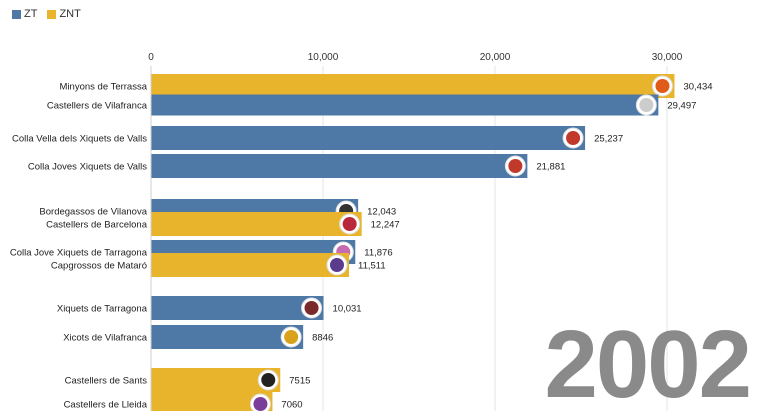  I want to click on category-label-9: Xicots de Vilafranca, so click(105, 338).